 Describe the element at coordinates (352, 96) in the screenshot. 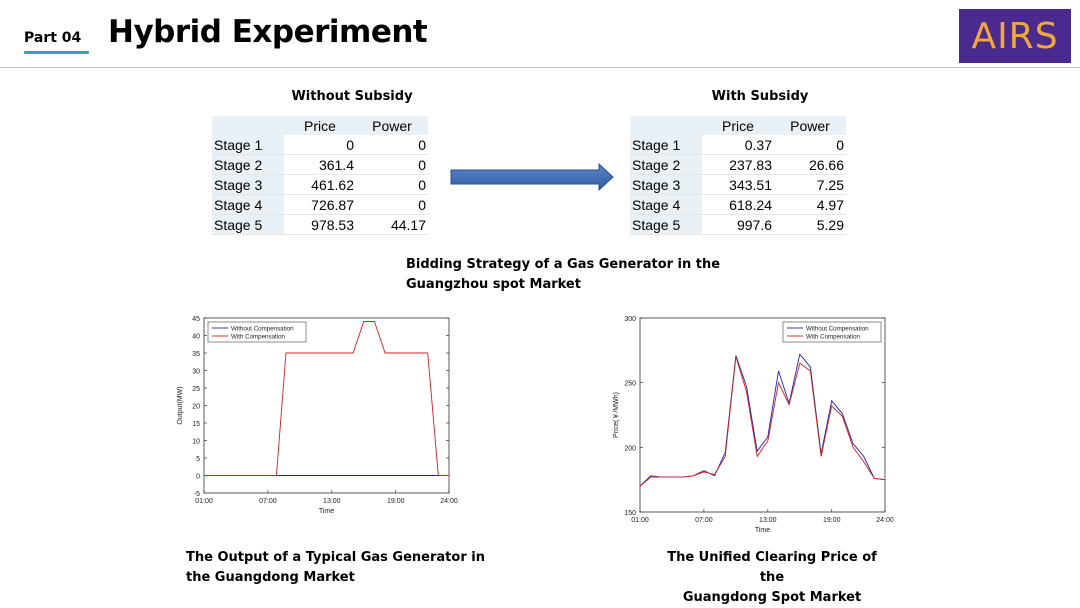

I see `without-subsidy-title: Without Subsidy` at that location.